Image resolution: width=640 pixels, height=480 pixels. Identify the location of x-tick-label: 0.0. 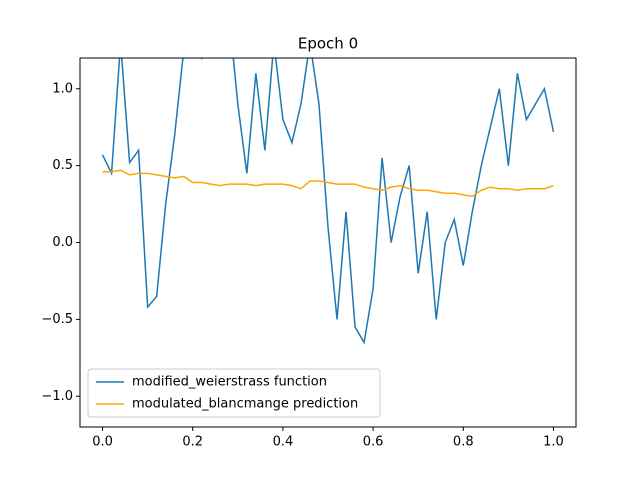
(102, 442).